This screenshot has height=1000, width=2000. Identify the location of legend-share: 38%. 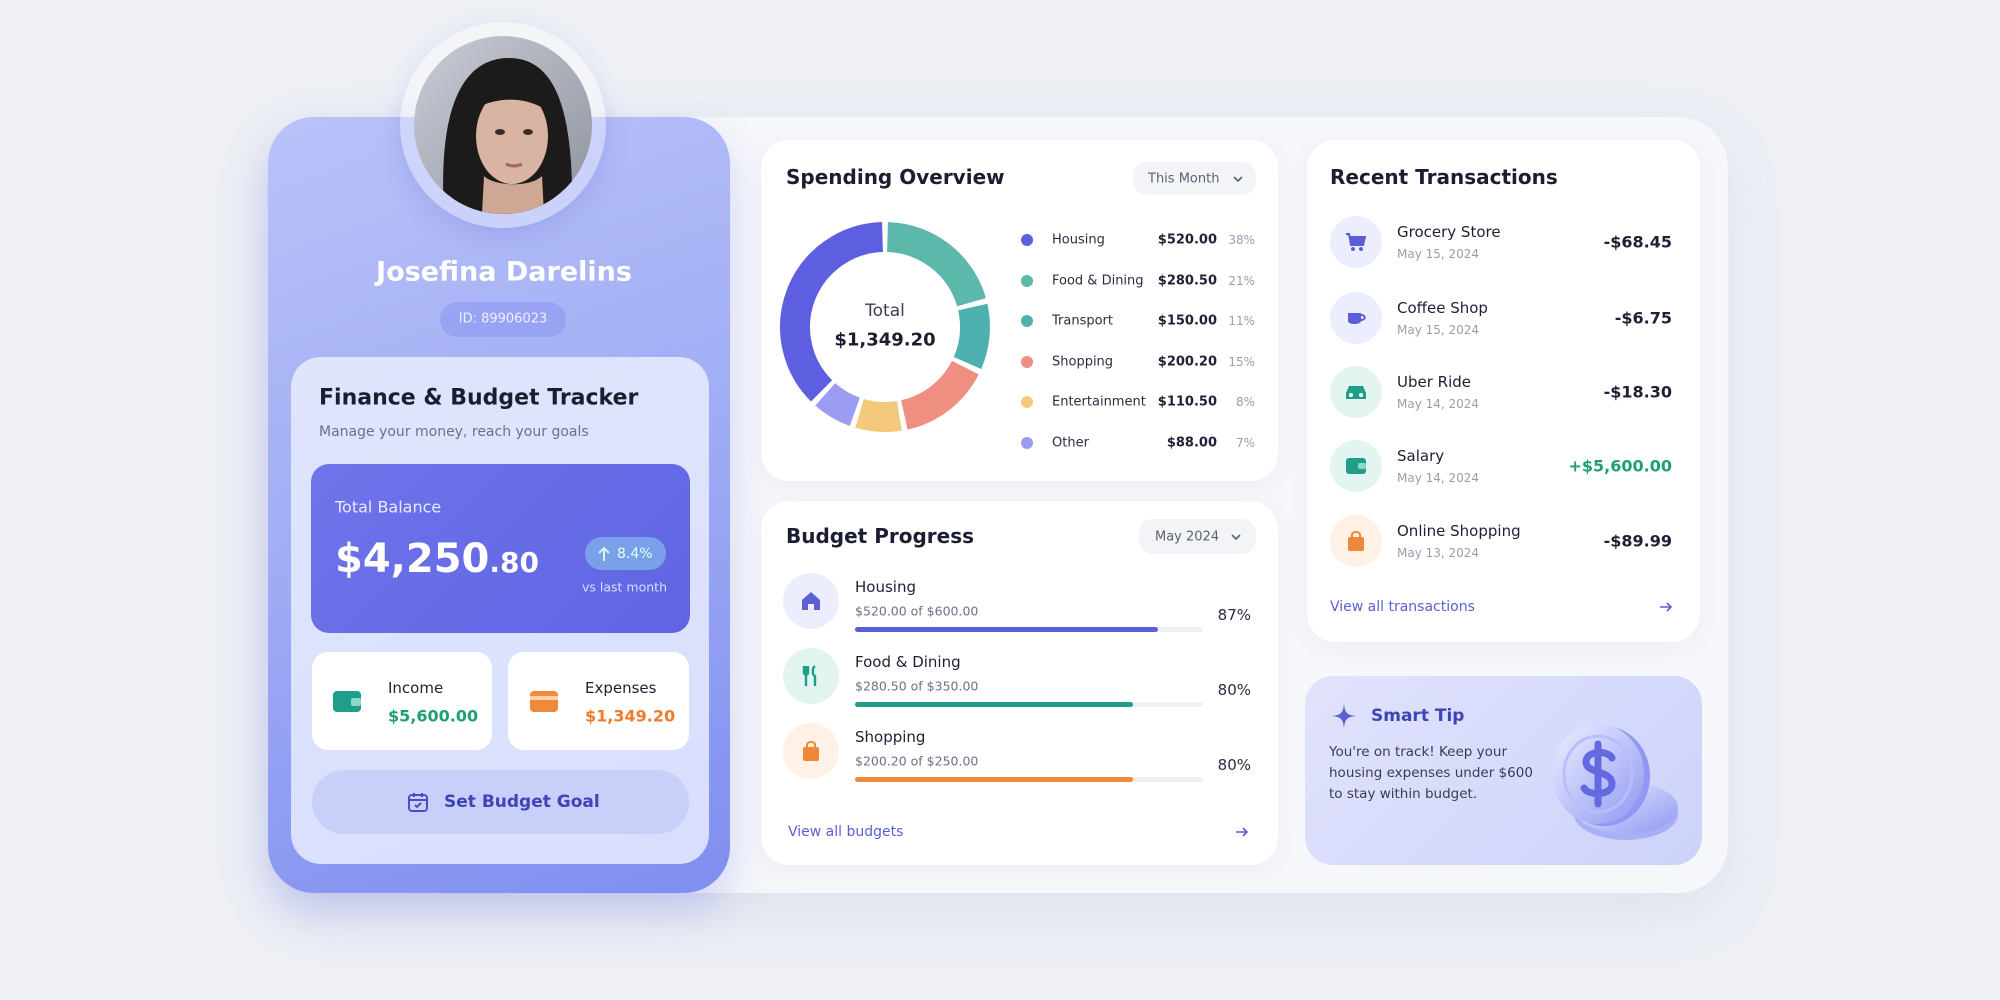
(1241, 240).